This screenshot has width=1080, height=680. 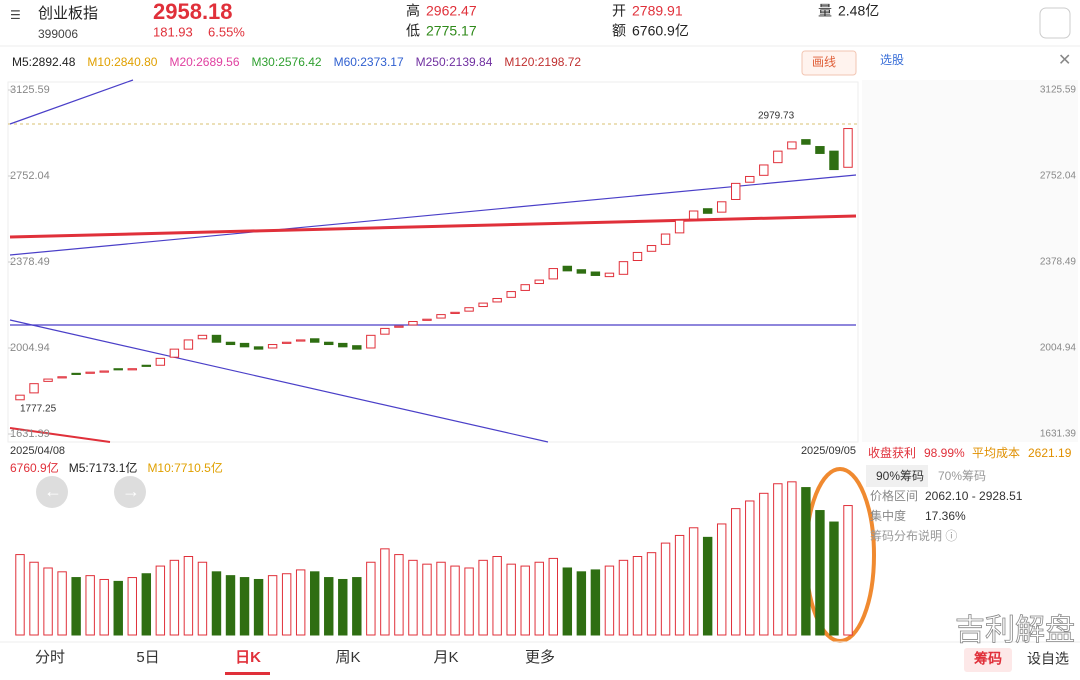 What do you see at coordinates (1055, 23) in the screenshot?
I see `device-icon` at bounding box center [1055, 23].